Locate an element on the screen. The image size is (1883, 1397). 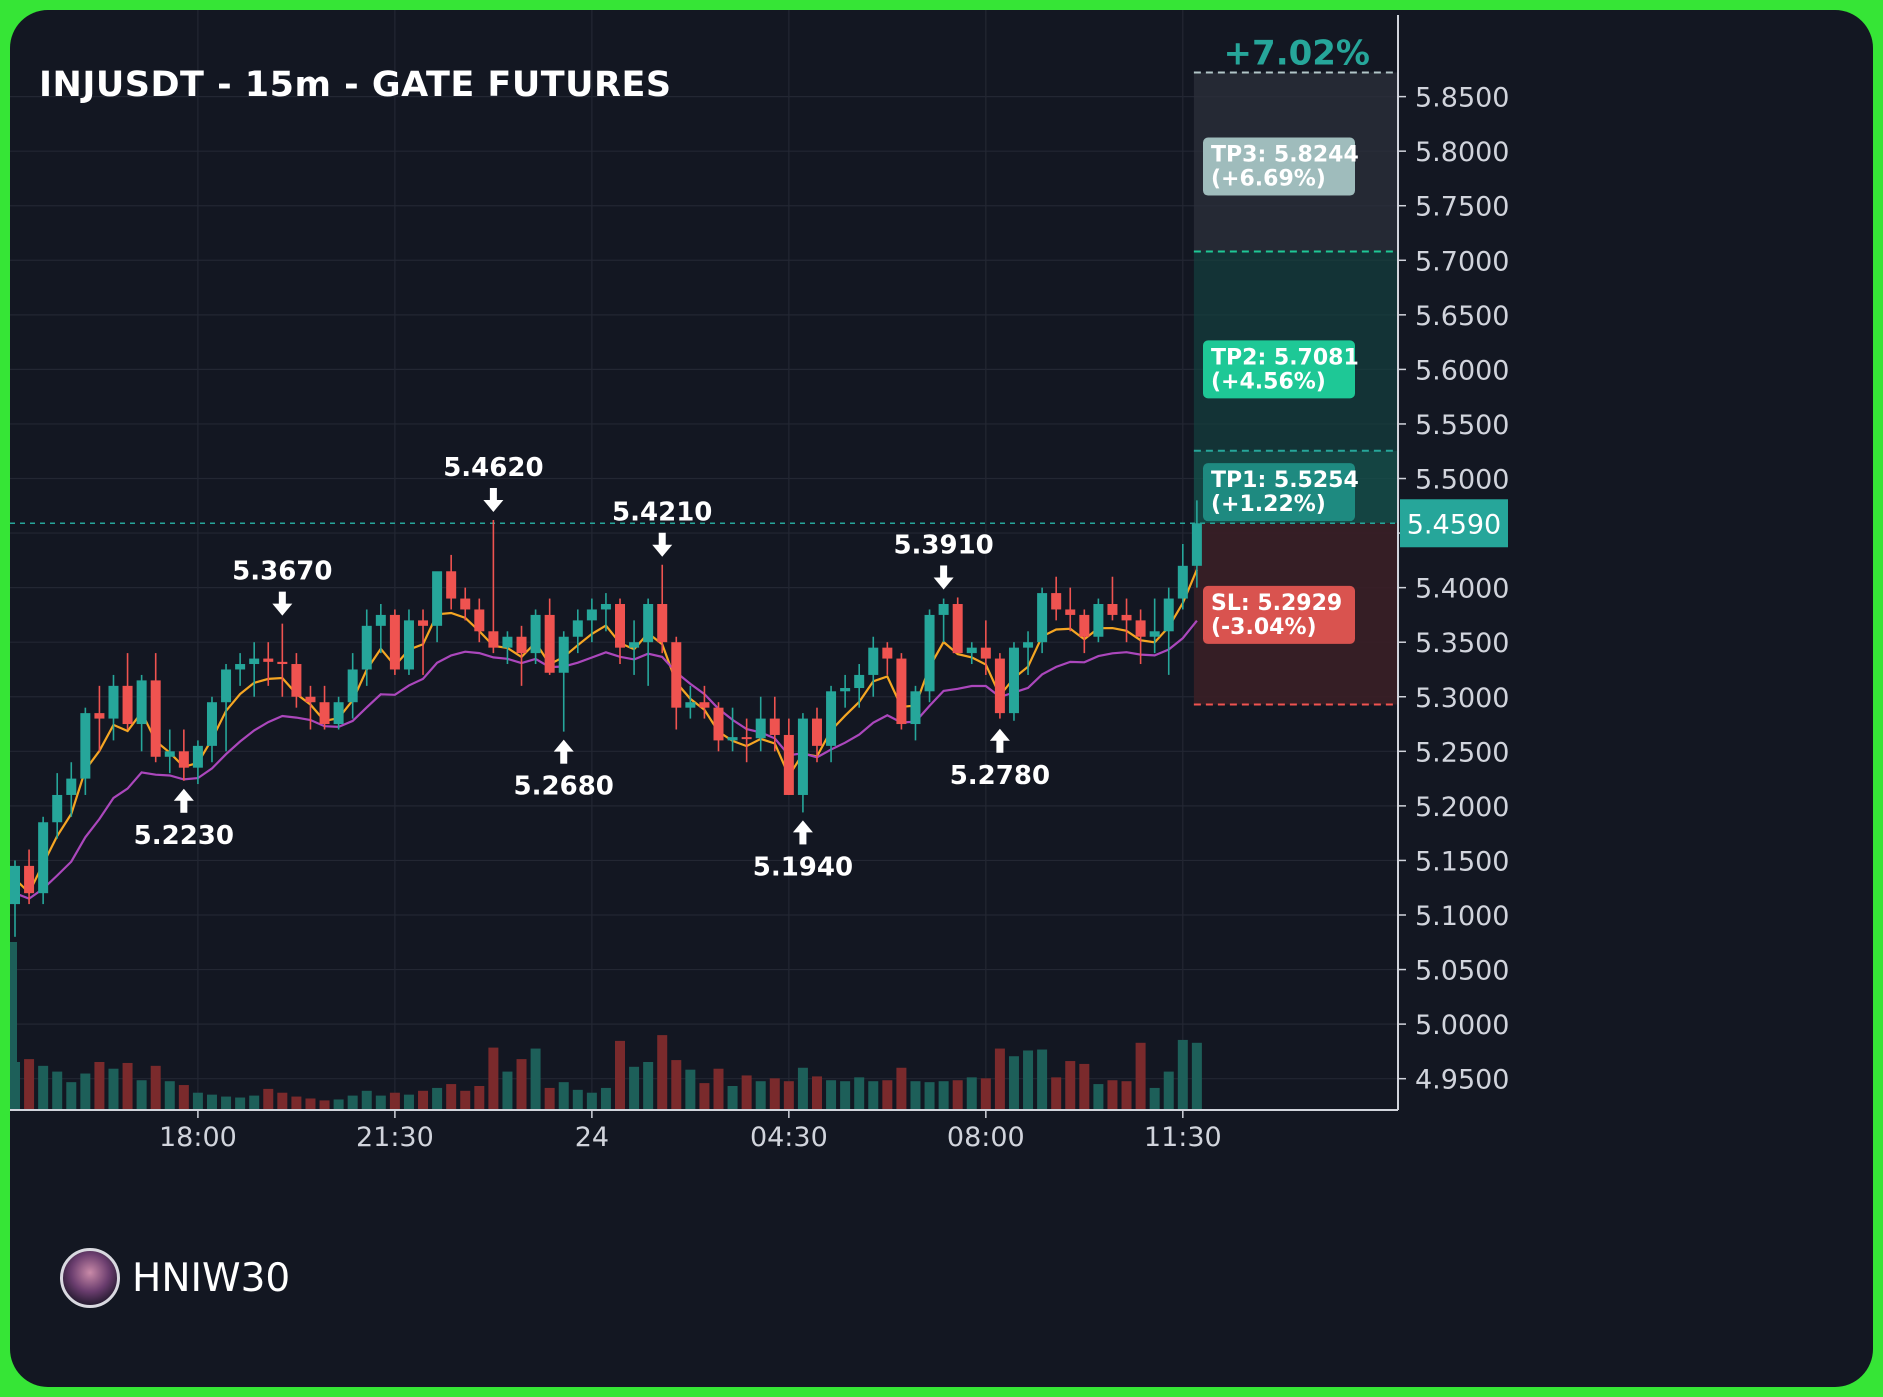
author-watermark: HNIW30 is located at coordinates (175, 1278).